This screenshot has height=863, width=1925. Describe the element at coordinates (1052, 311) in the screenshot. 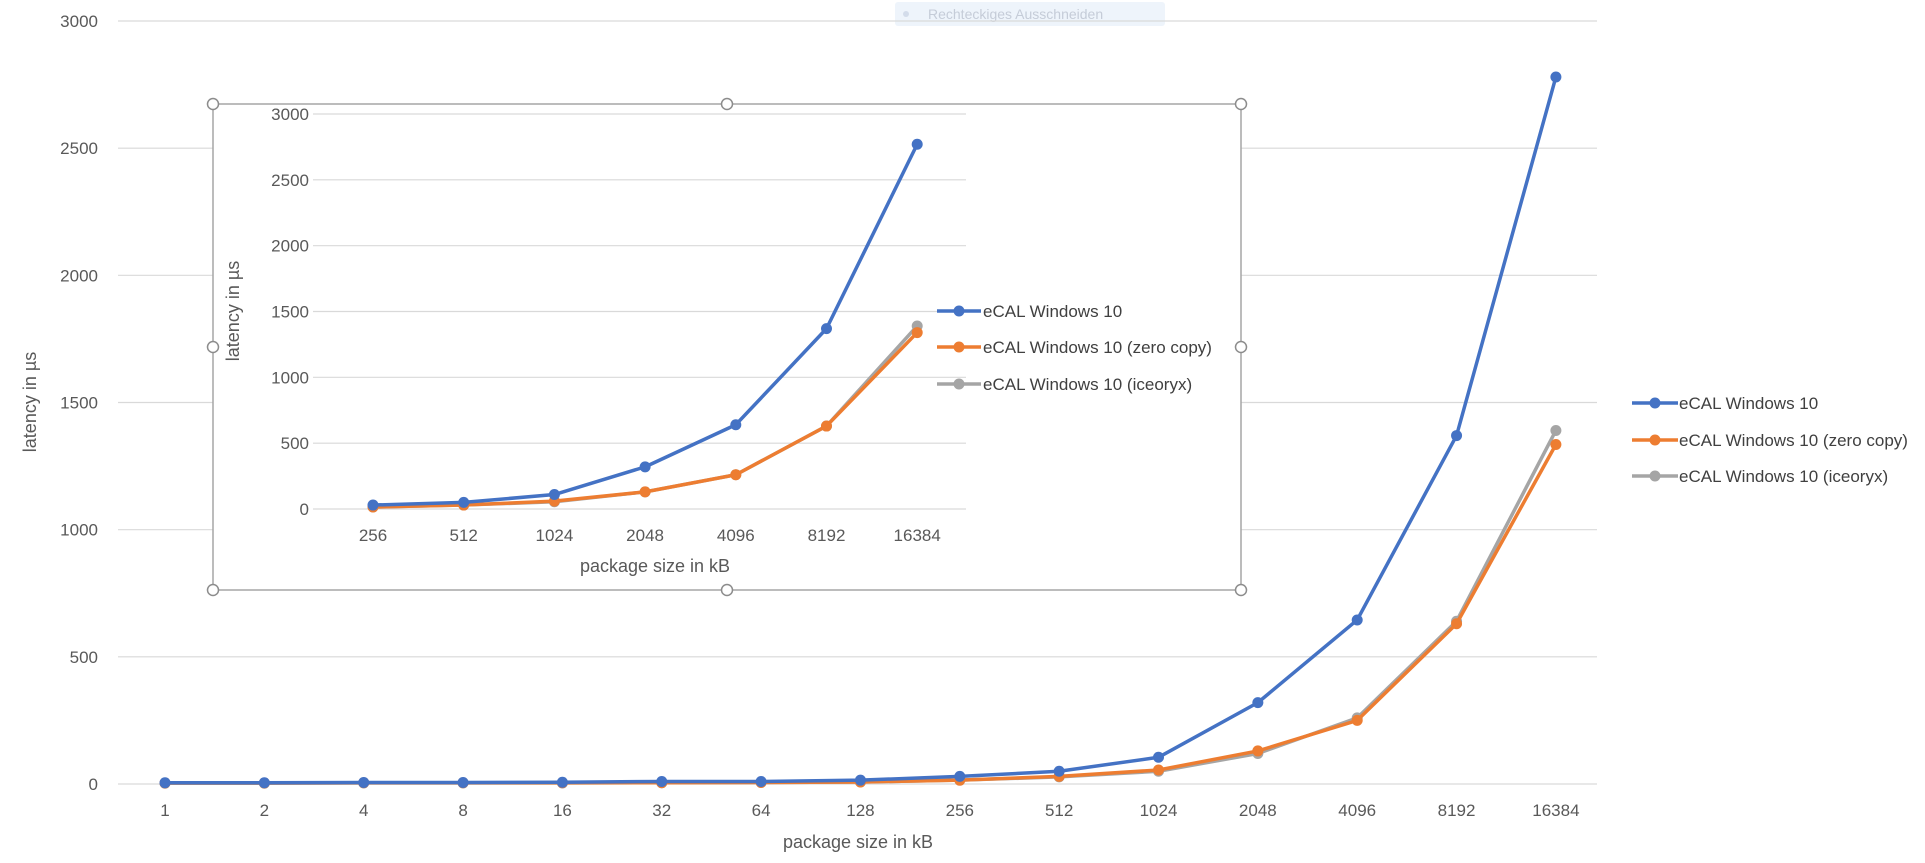

I see `inset-legend-label-0: eCAL Windows 10` at that location.